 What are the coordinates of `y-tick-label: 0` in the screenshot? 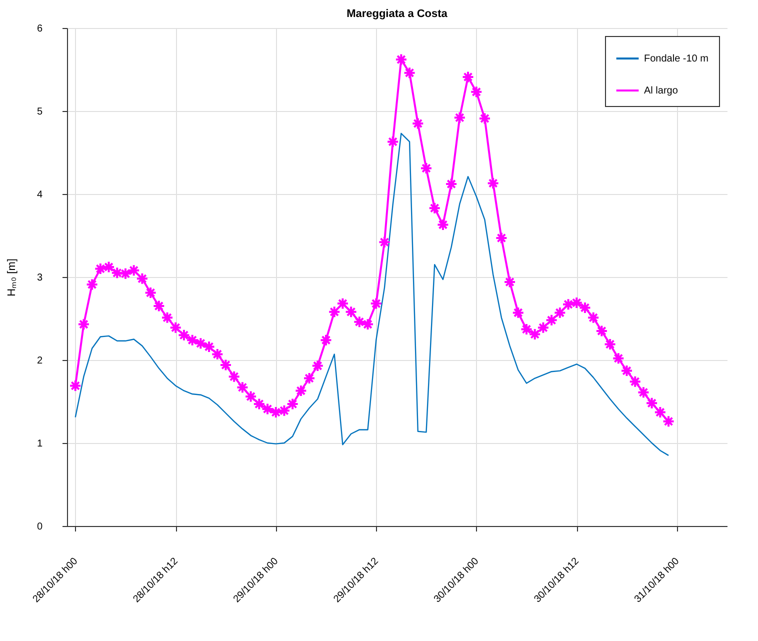 It's located at (39, 527).